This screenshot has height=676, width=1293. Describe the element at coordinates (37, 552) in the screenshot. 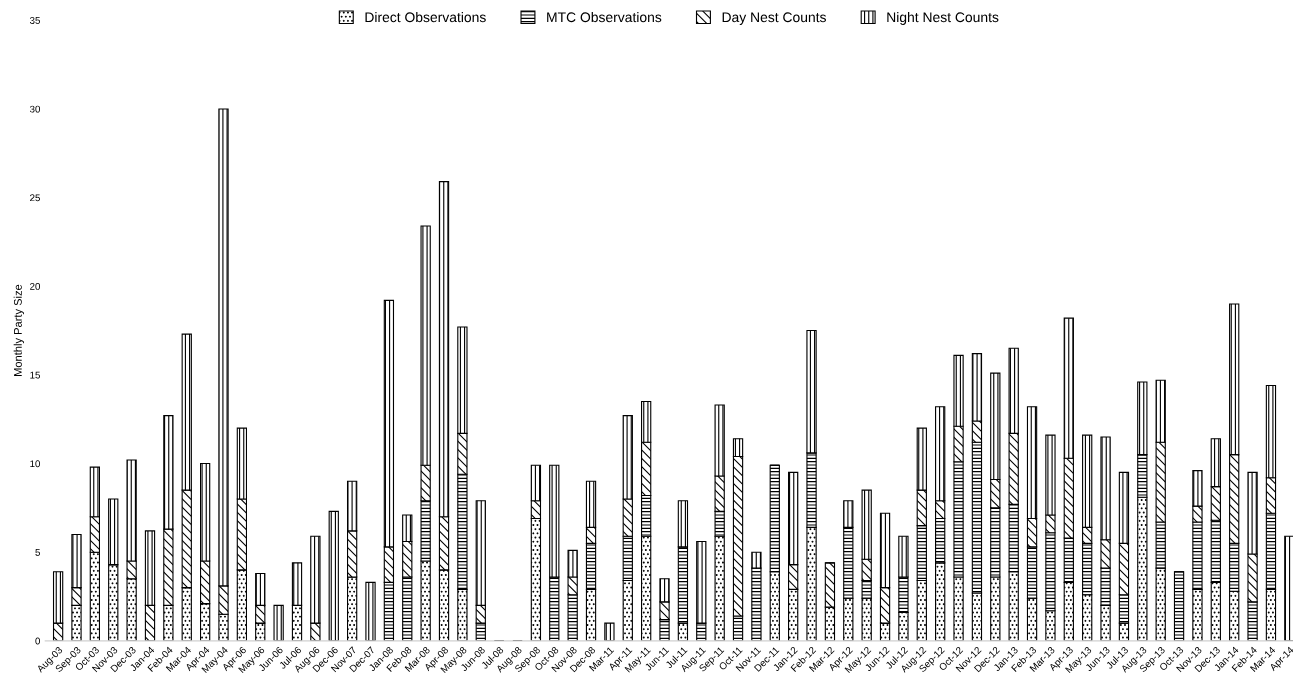

I see `y-tick-label: 5` at that location.